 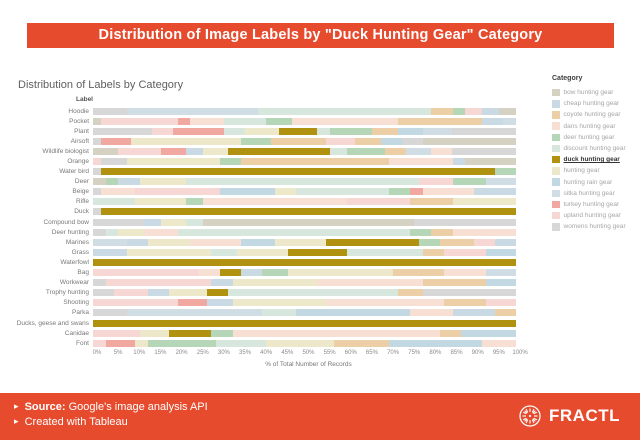 I want to click on legend-item-deer: deer hunting gear, so click(x=595, y=137).